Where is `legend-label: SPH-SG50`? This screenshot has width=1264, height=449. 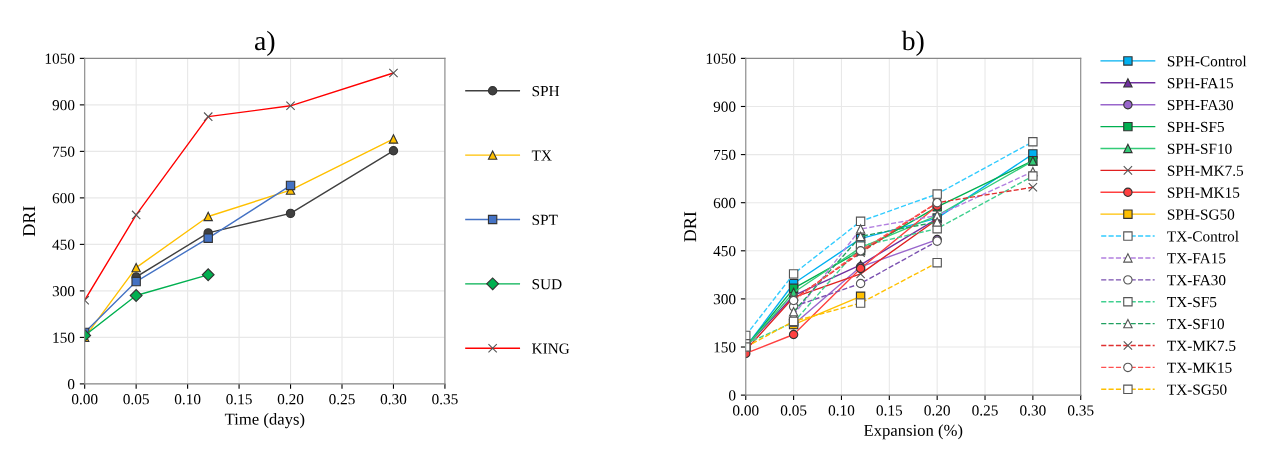
legend-label: SPH-SG50 is located at coordinates (1201, 214).